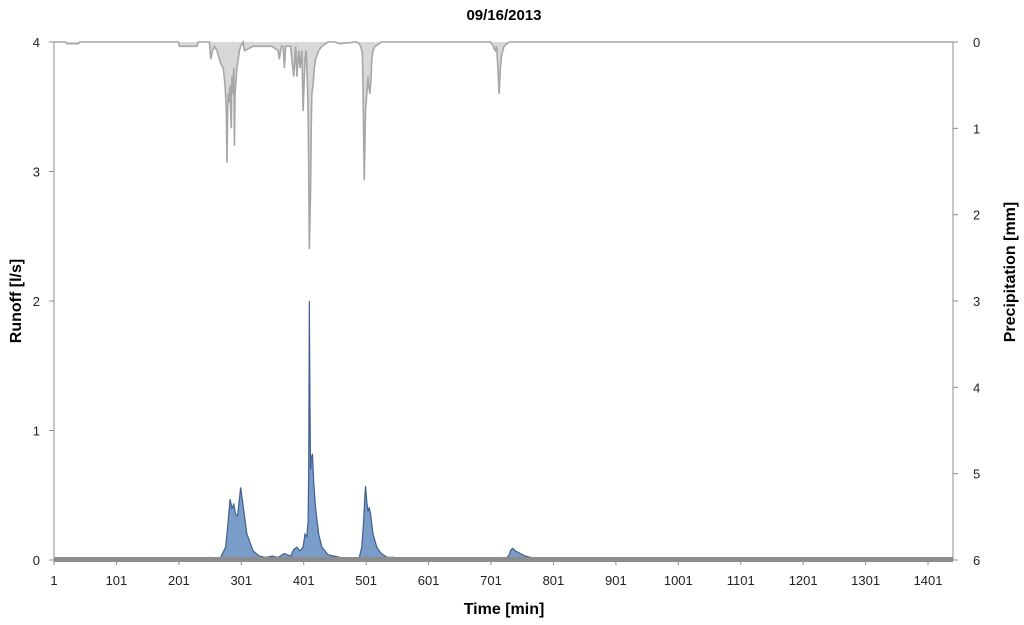 This screenshot has width=1024, height=625. Describe the element at coordinates (503, 559) in the screenshot. I see `x-axis-baseline` at that location.